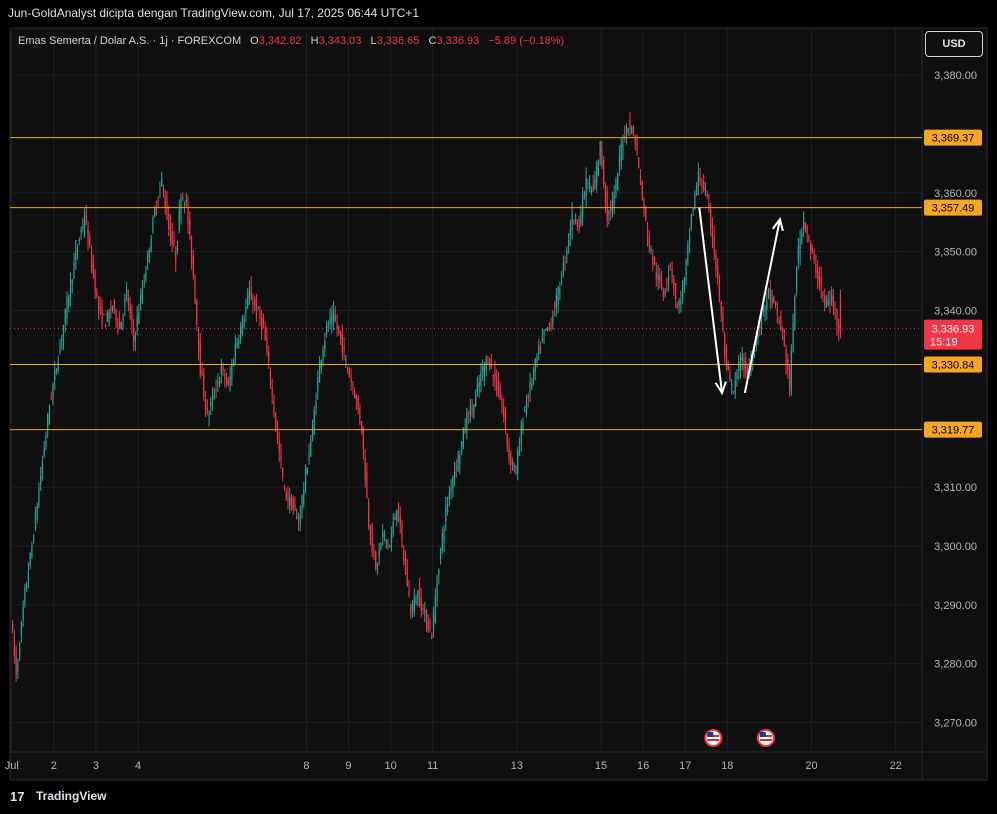 The height and width of the screenshot is (814, 997). Describe the element at coordinates (953, 139) in the screenshot. I see `level-price-label: 3,369.37` at that location.